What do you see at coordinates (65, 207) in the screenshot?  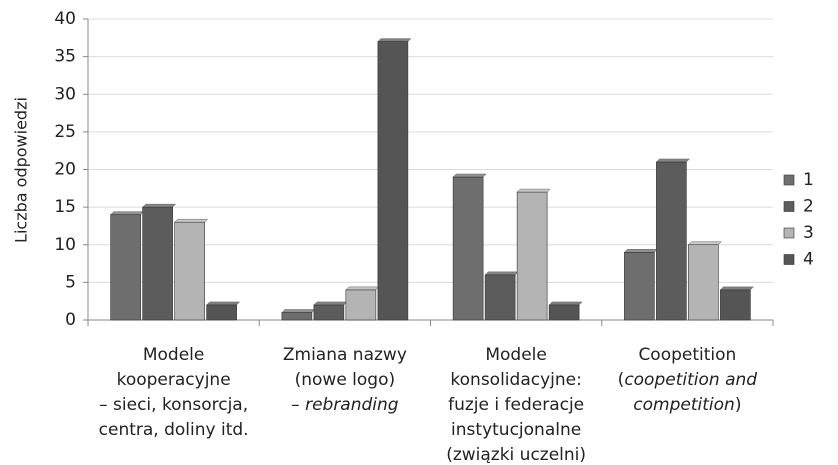 I see `y-tick-label: 15` at bounding box center [65, 207].